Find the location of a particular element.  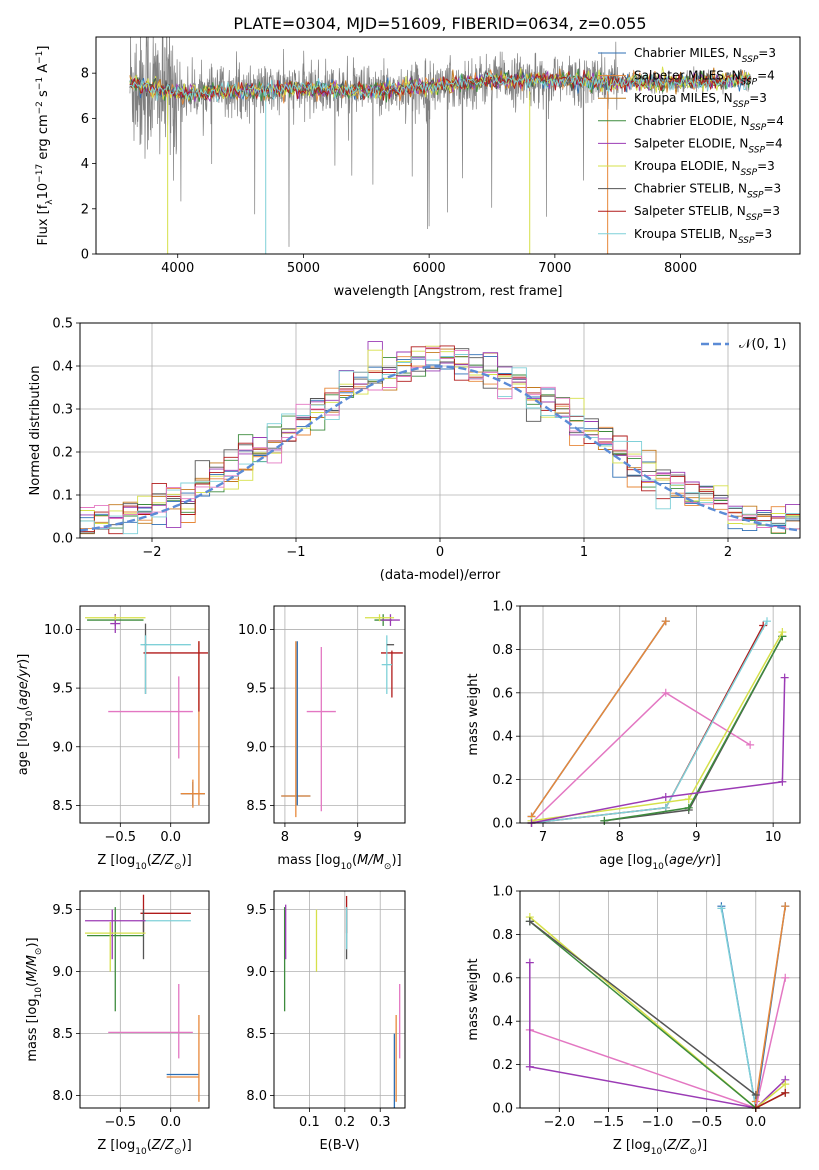

gaussian-curve is located at coordinates (440, 448).